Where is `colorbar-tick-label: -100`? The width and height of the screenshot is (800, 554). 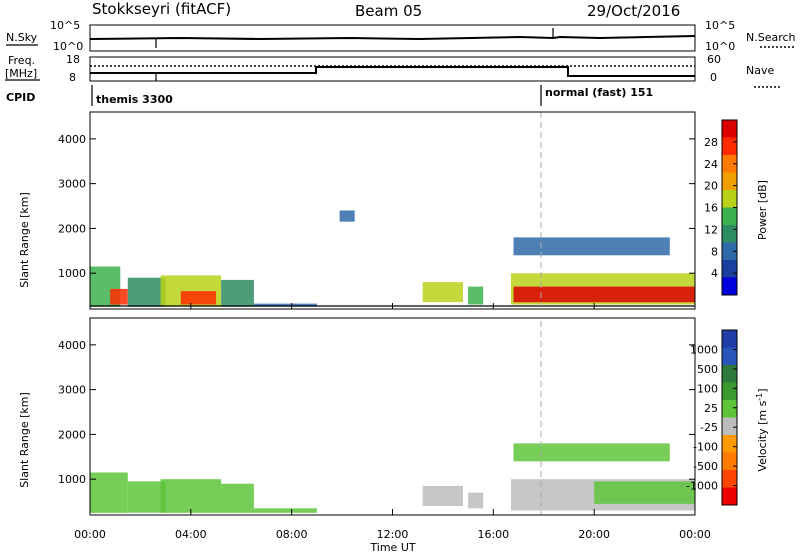 colorbar-tick-label: -100 is located at coordinates (705, 447).